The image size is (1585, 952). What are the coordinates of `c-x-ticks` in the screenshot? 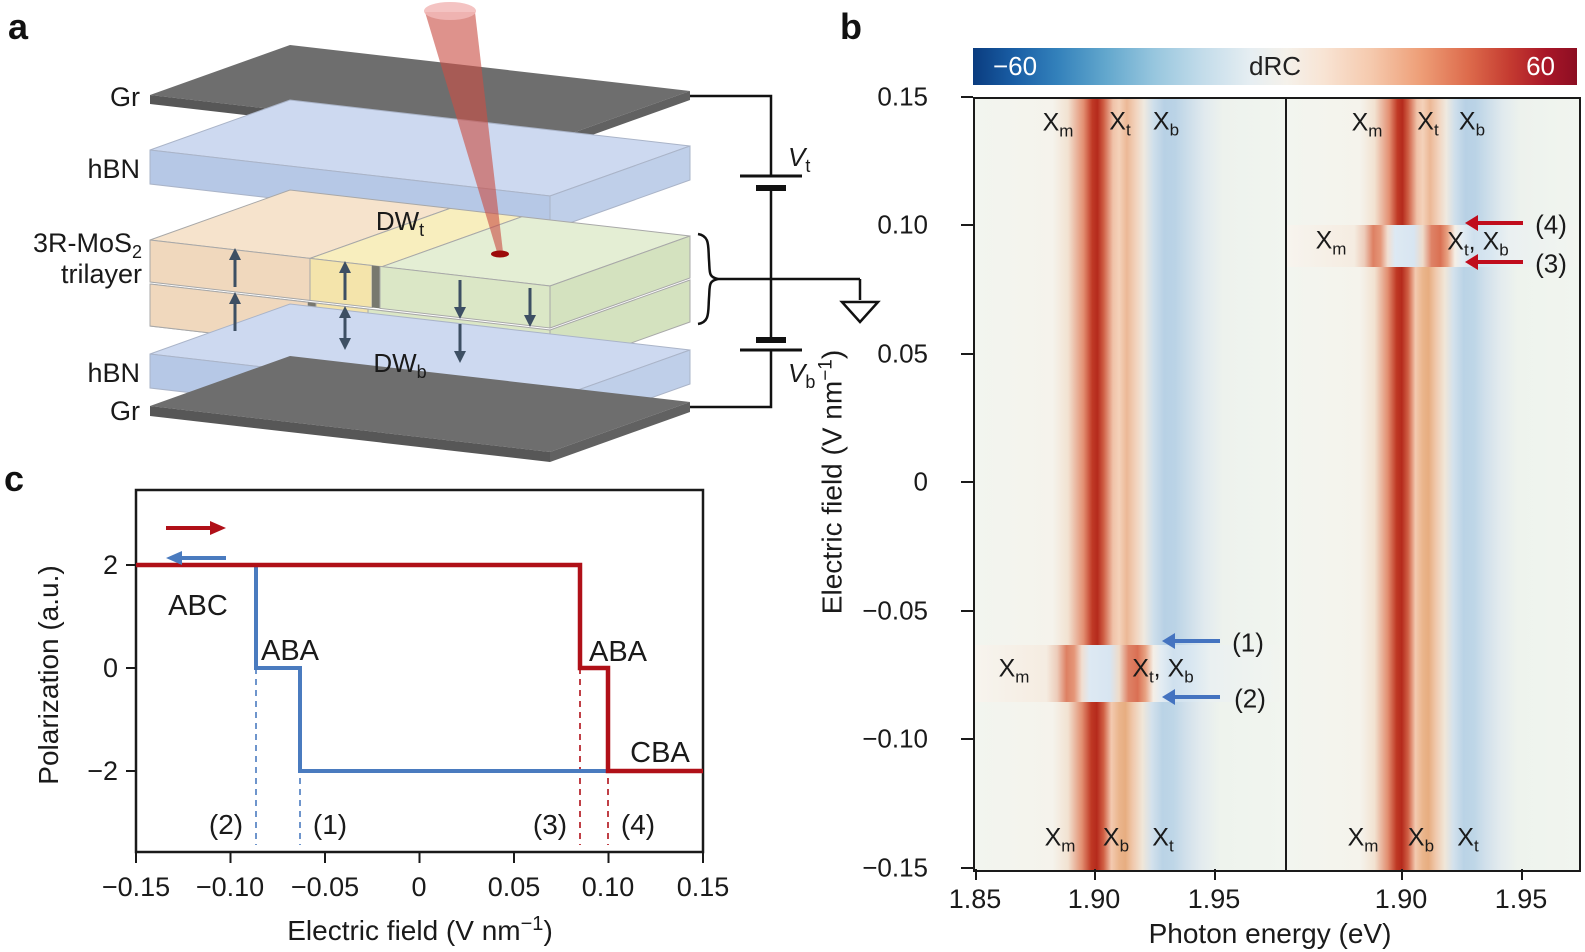 It's located at (419, 857).